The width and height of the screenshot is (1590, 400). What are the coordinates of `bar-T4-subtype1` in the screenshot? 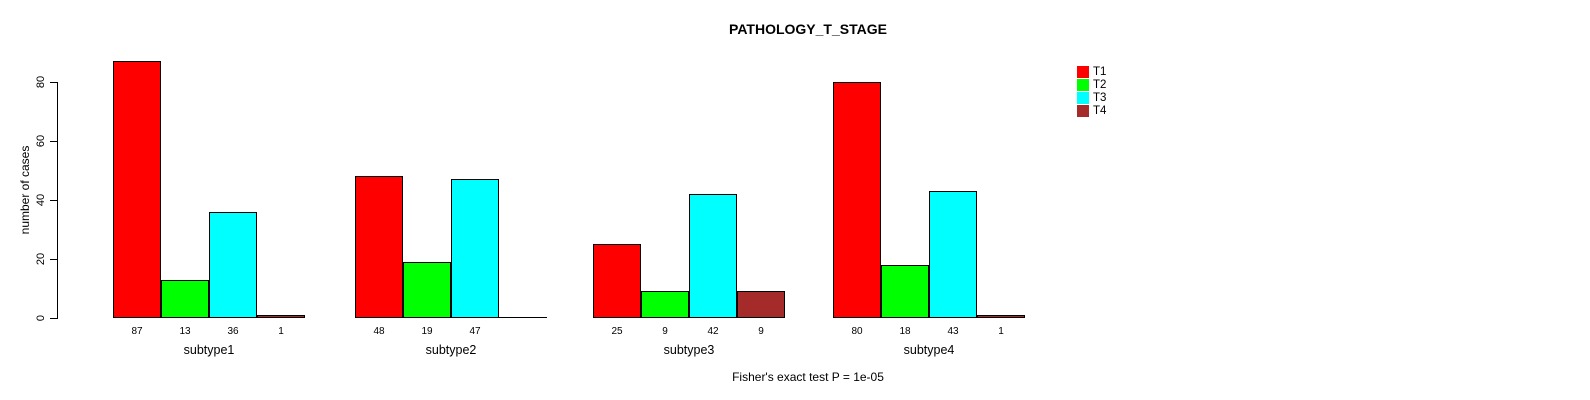 It's located at (281, 316).